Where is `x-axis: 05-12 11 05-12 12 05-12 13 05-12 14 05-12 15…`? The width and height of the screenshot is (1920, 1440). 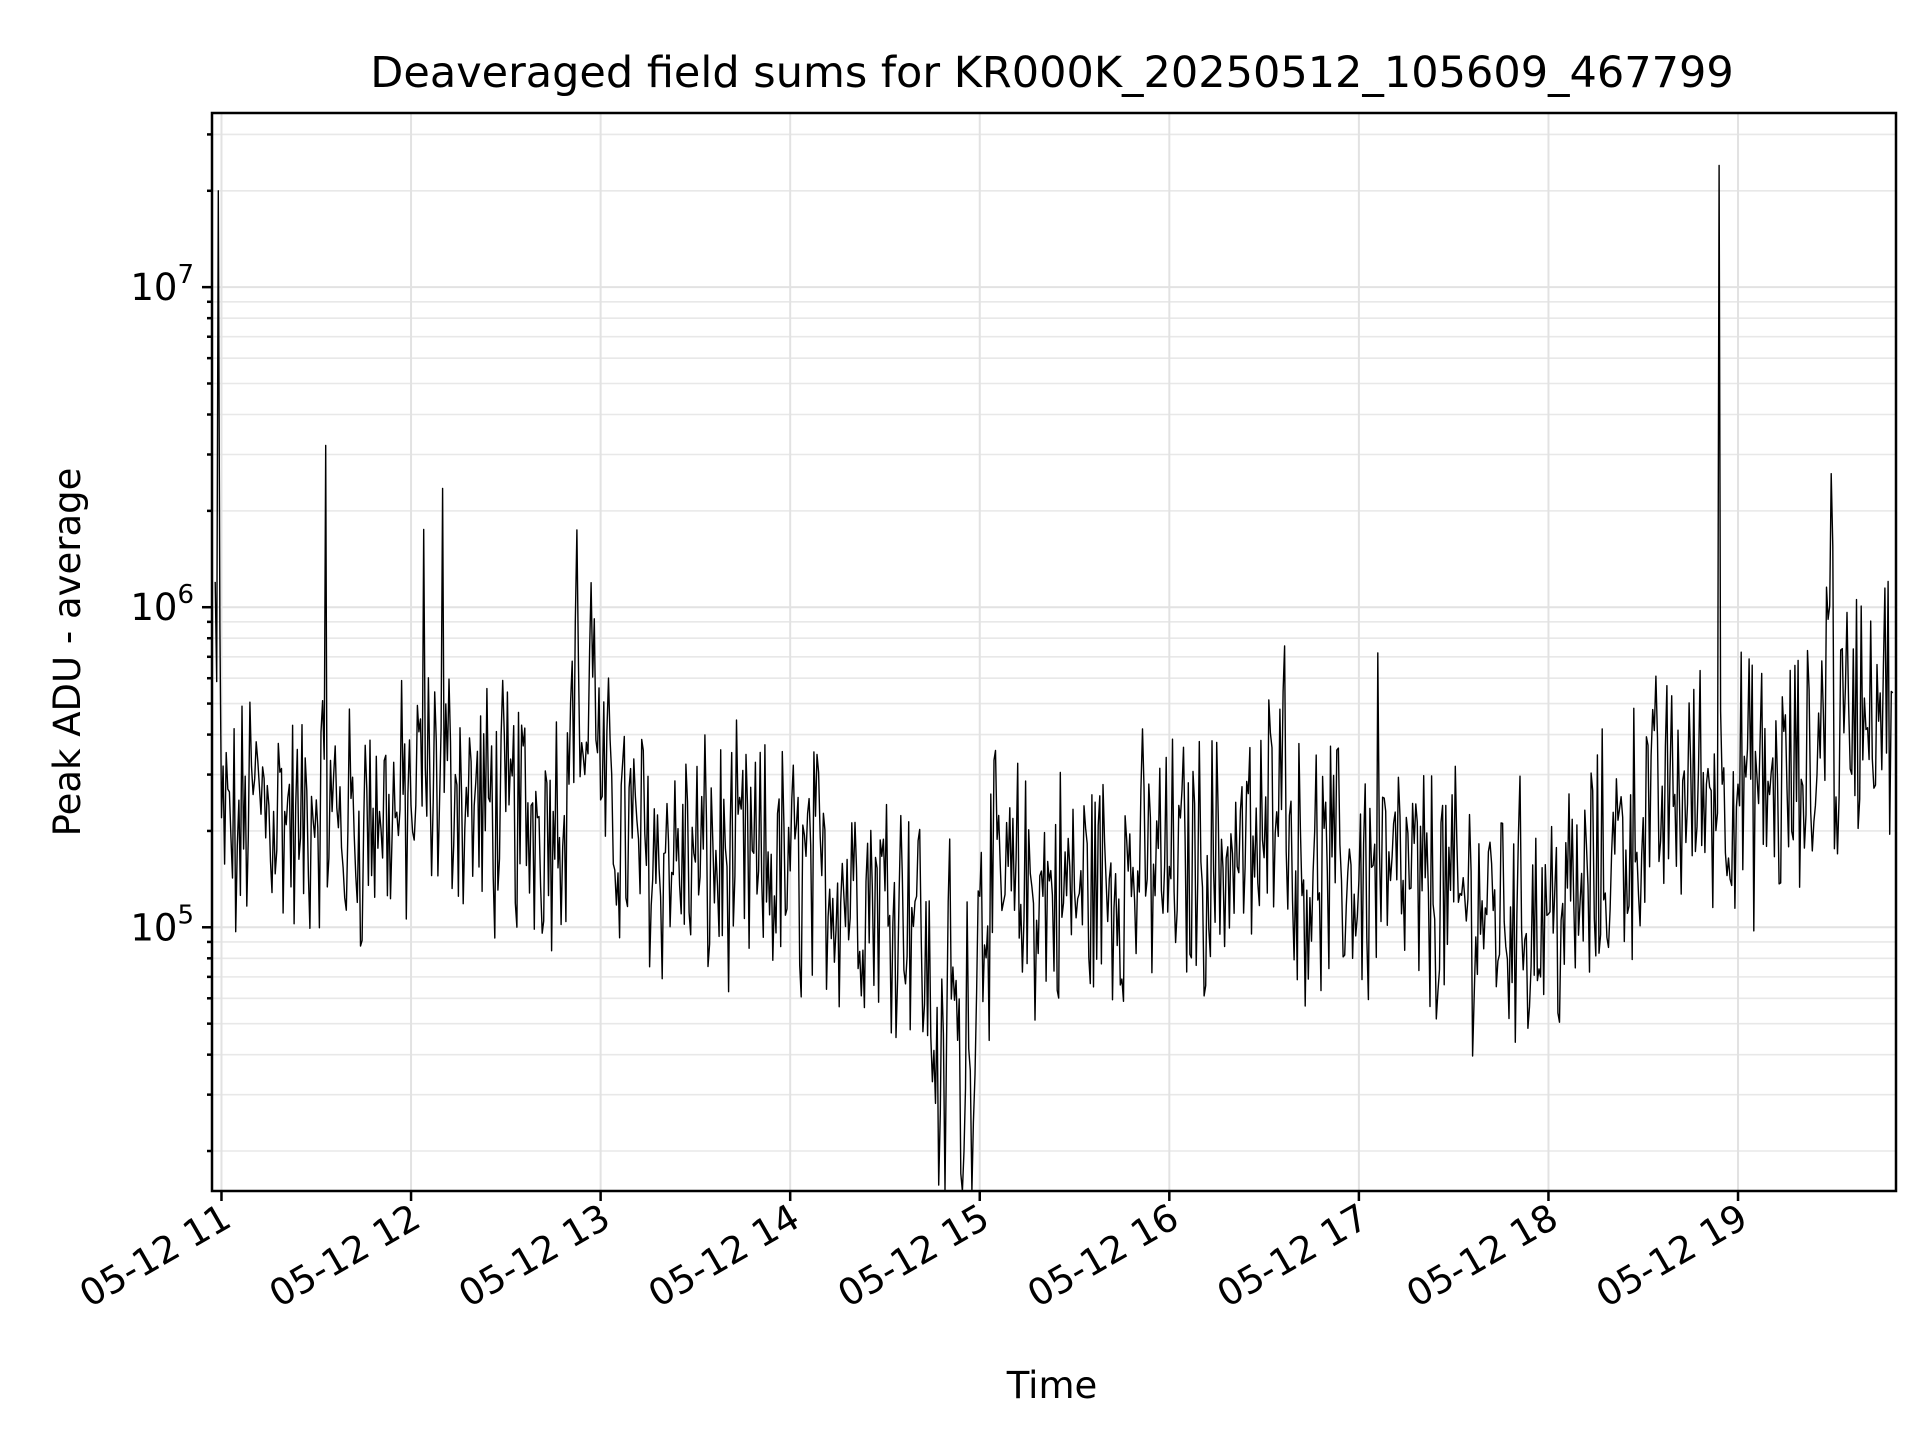 x-axis: 05-12 11 05-12 12 05-12 13 05-12 14 05-12 15… is located at coordinates (913, 1253).